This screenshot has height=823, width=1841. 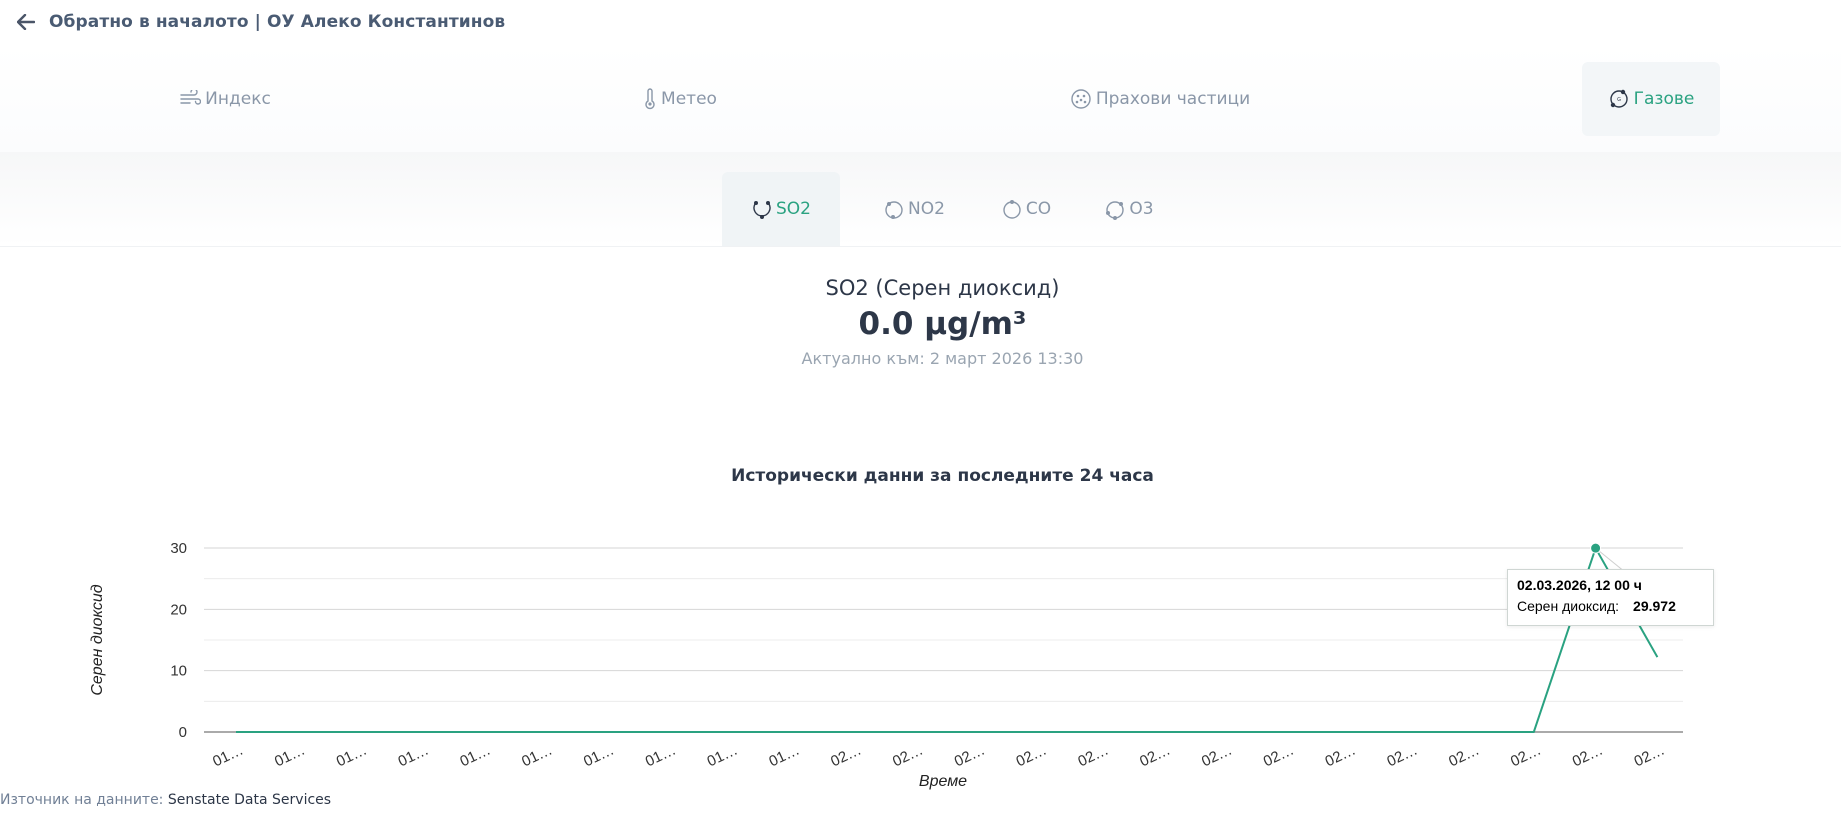 I want to click on tab-particles: Прахови частици, so click(x=1160, y=99).